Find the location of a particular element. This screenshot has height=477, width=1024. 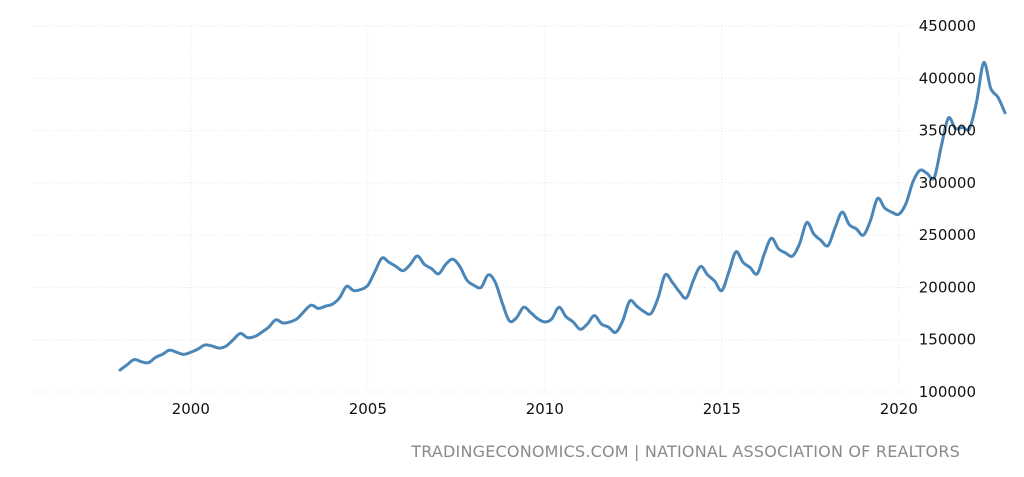

y-tick-label: 300000 is located at coordinates (947, 183).